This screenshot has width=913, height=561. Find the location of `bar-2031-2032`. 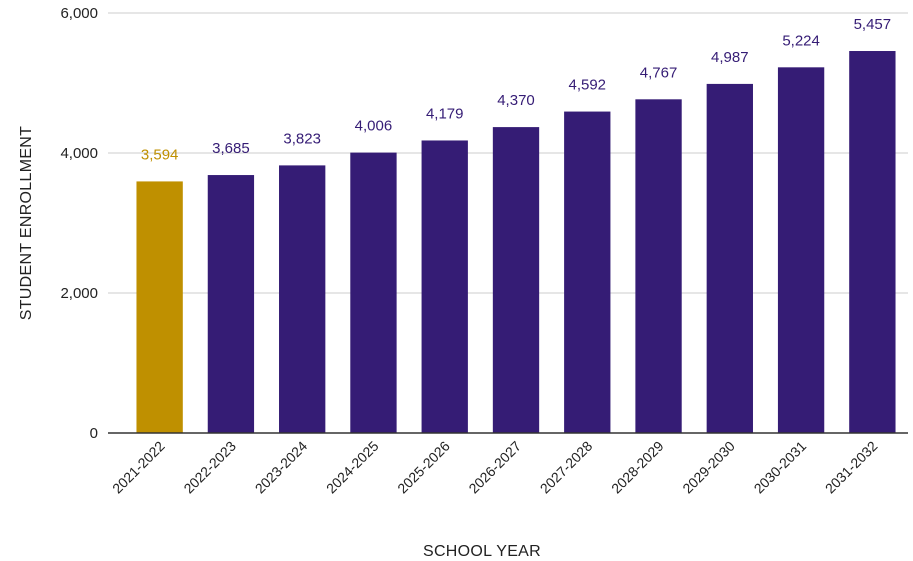

bar-2031-2032 is located at coordinates (872, 242).